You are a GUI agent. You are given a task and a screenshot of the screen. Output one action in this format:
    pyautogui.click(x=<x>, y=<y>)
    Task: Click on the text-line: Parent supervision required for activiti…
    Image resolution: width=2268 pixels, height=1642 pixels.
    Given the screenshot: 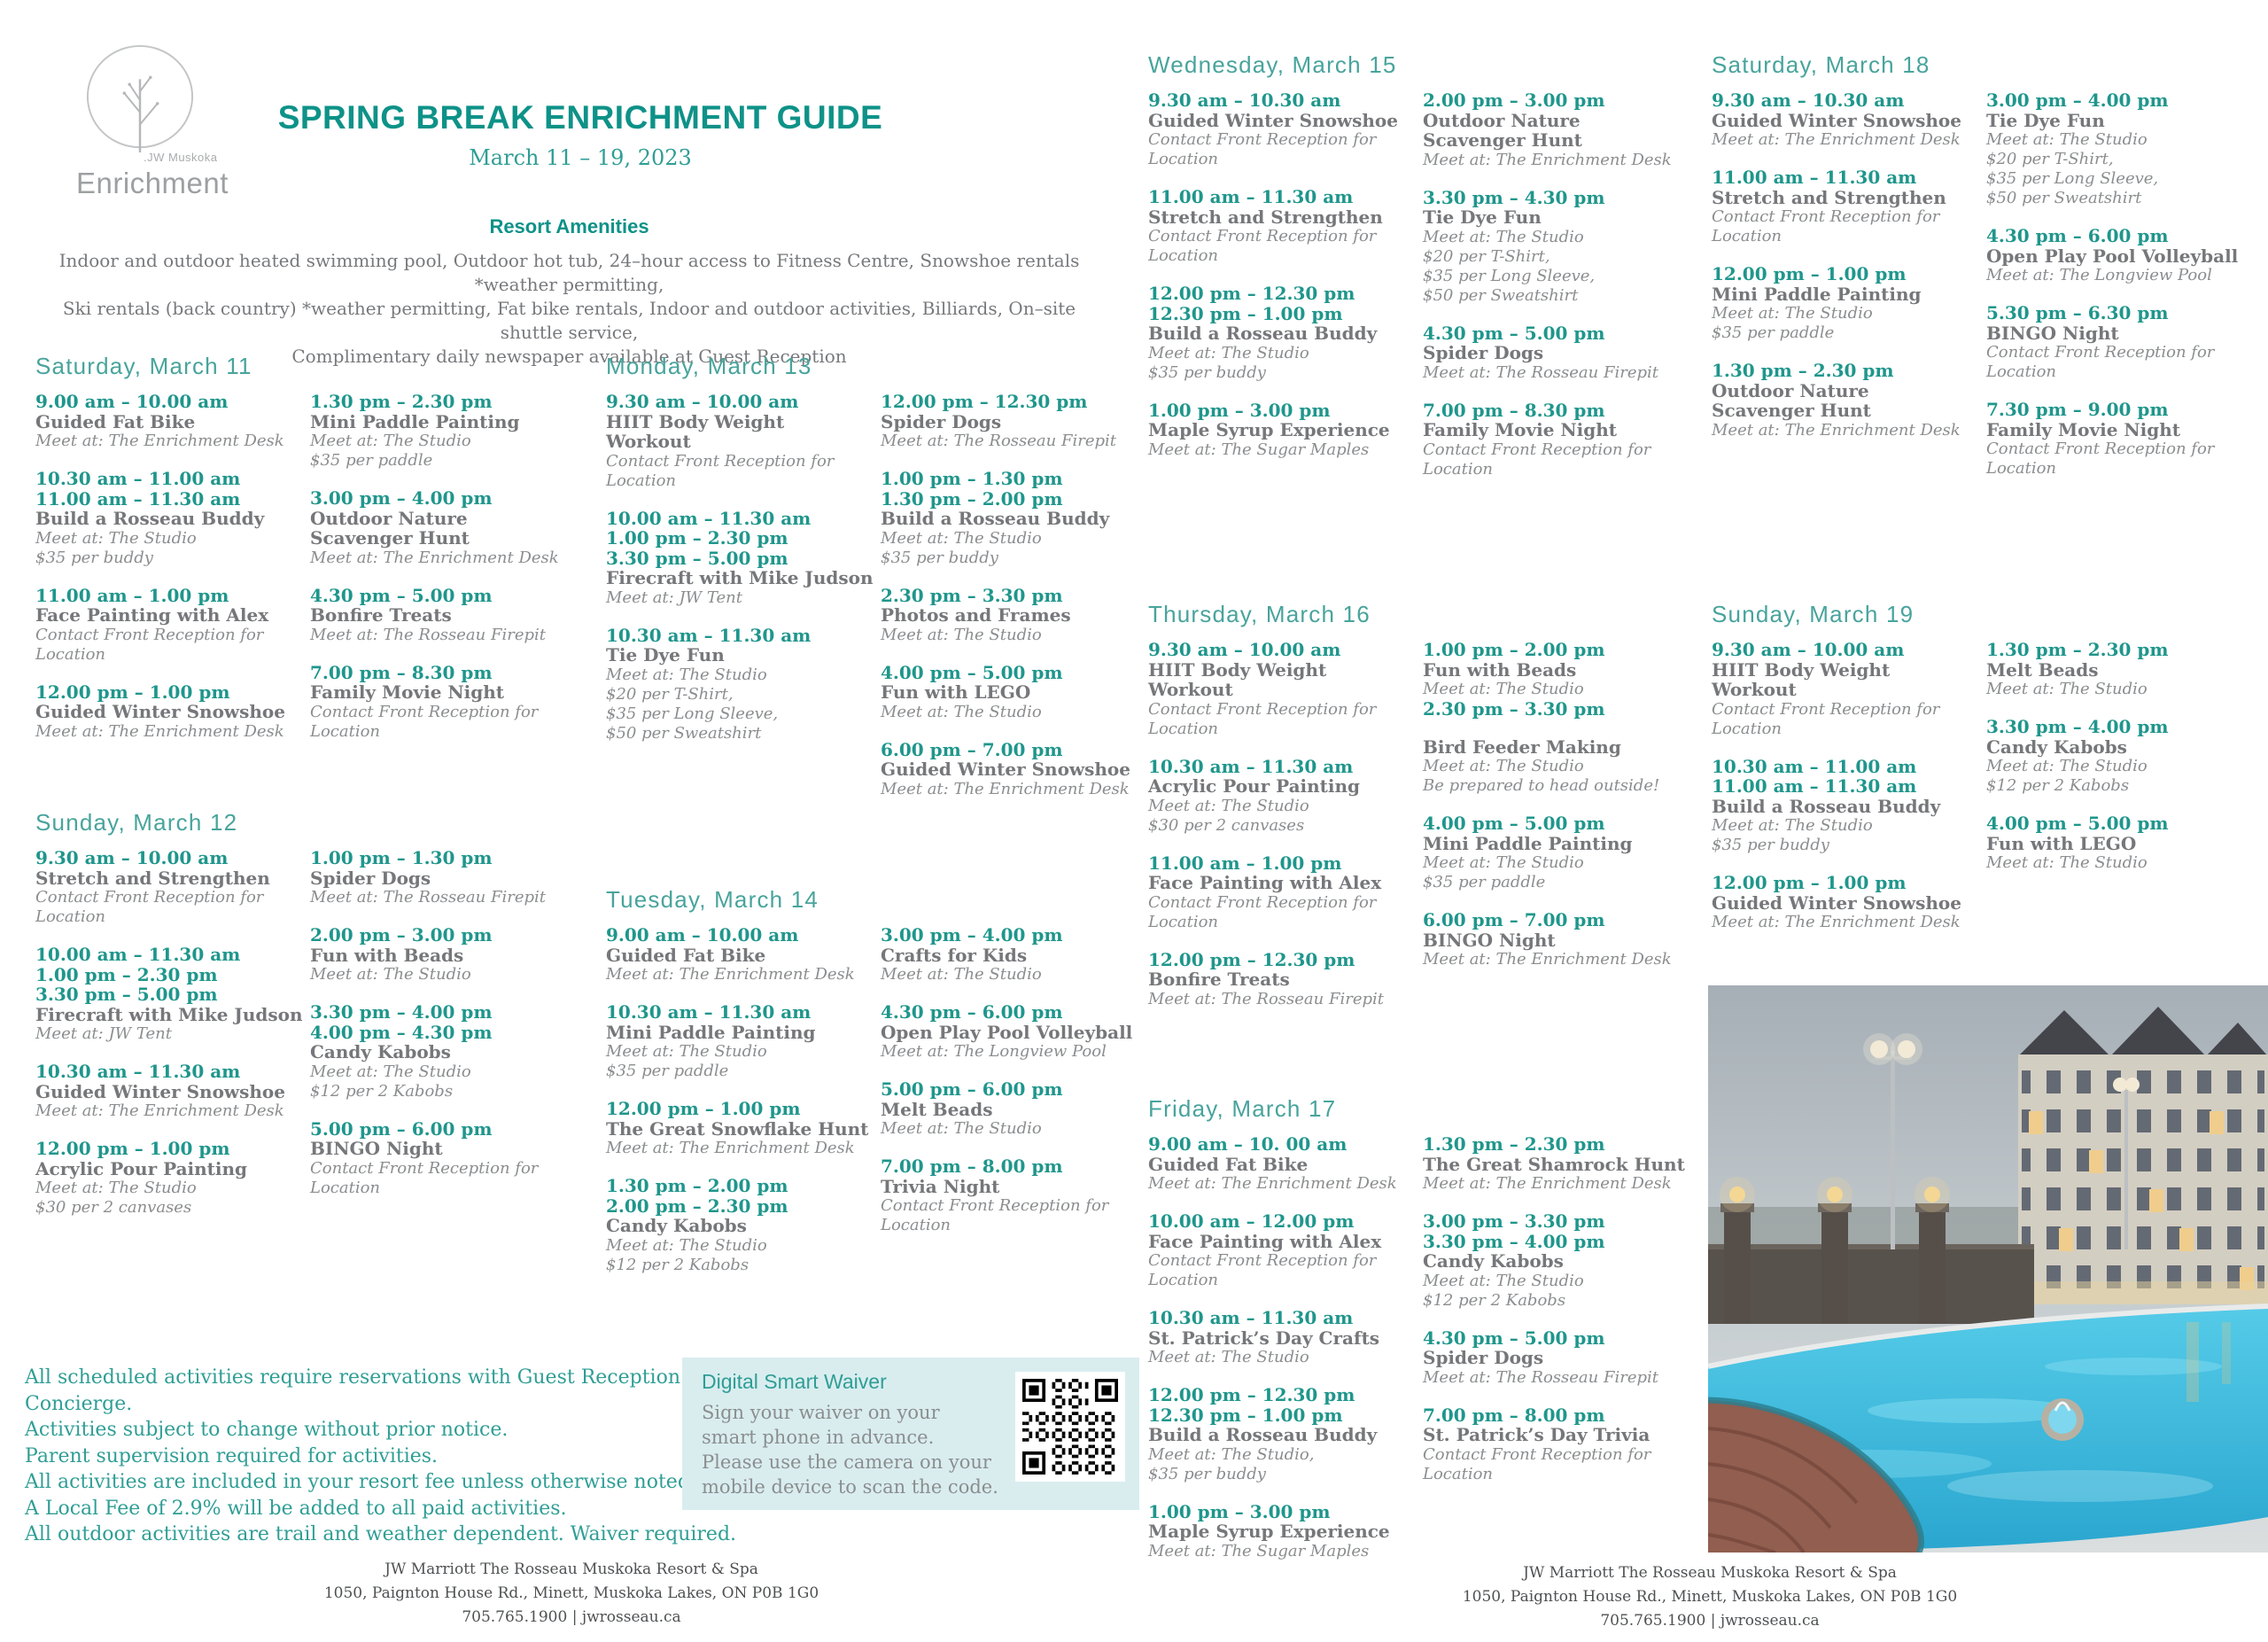 What is the action you would take?
    pyautogui.click(x=232, y=1455)
    